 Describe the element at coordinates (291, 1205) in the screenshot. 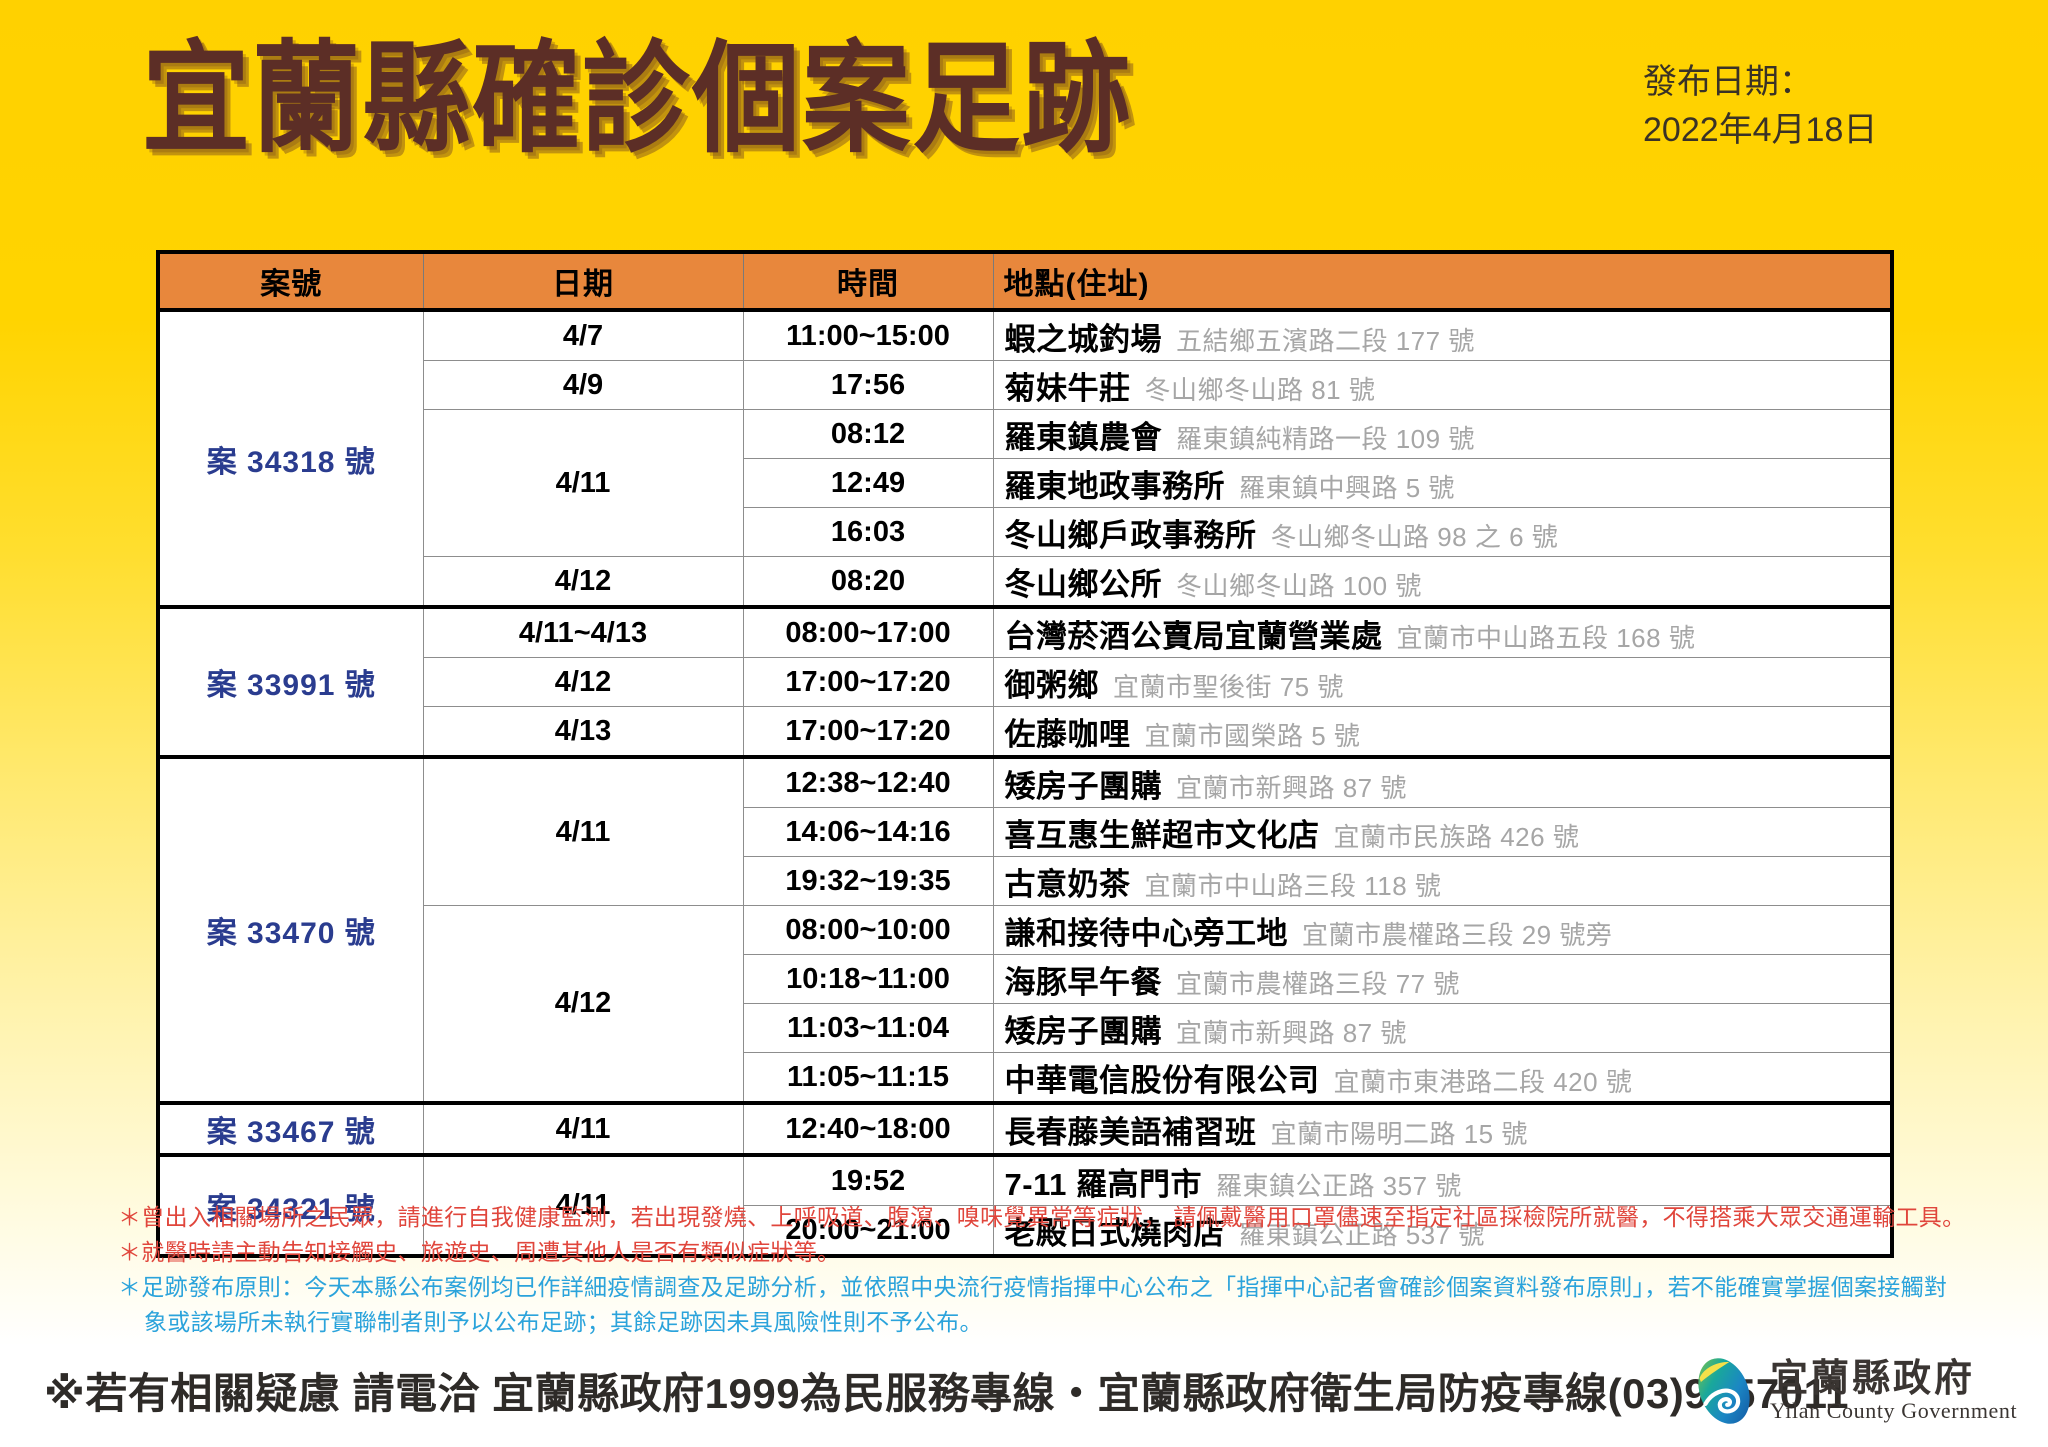

I see `case-number-cell: 案 34321 號` at that location.